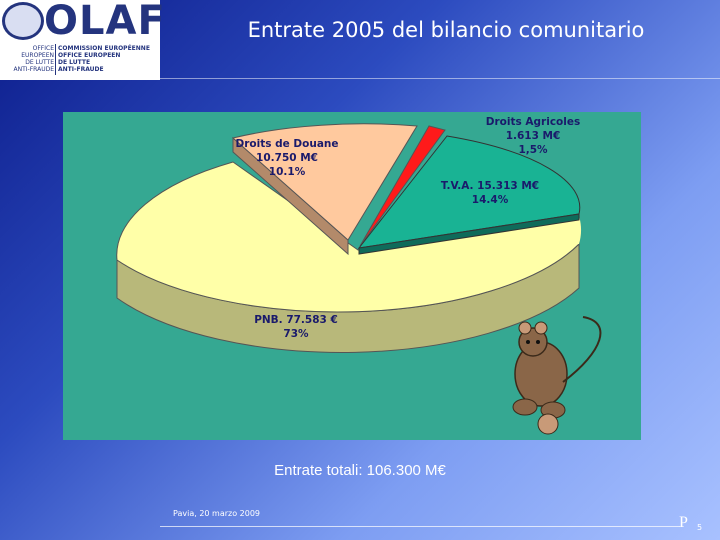 Image resolution: width=720 pixels, height=540 pixels. Describe the element at coordinates (105, 22) in the screenshot. I see `logo-title: OLAF` at that location.